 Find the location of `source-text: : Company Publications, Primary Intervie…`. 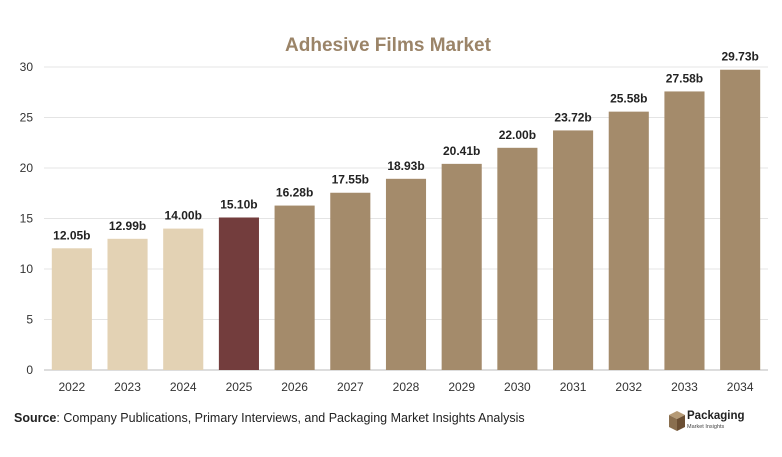

source-text: : Company Publications, Primary Intervie… is located at coordinates (290, 418).